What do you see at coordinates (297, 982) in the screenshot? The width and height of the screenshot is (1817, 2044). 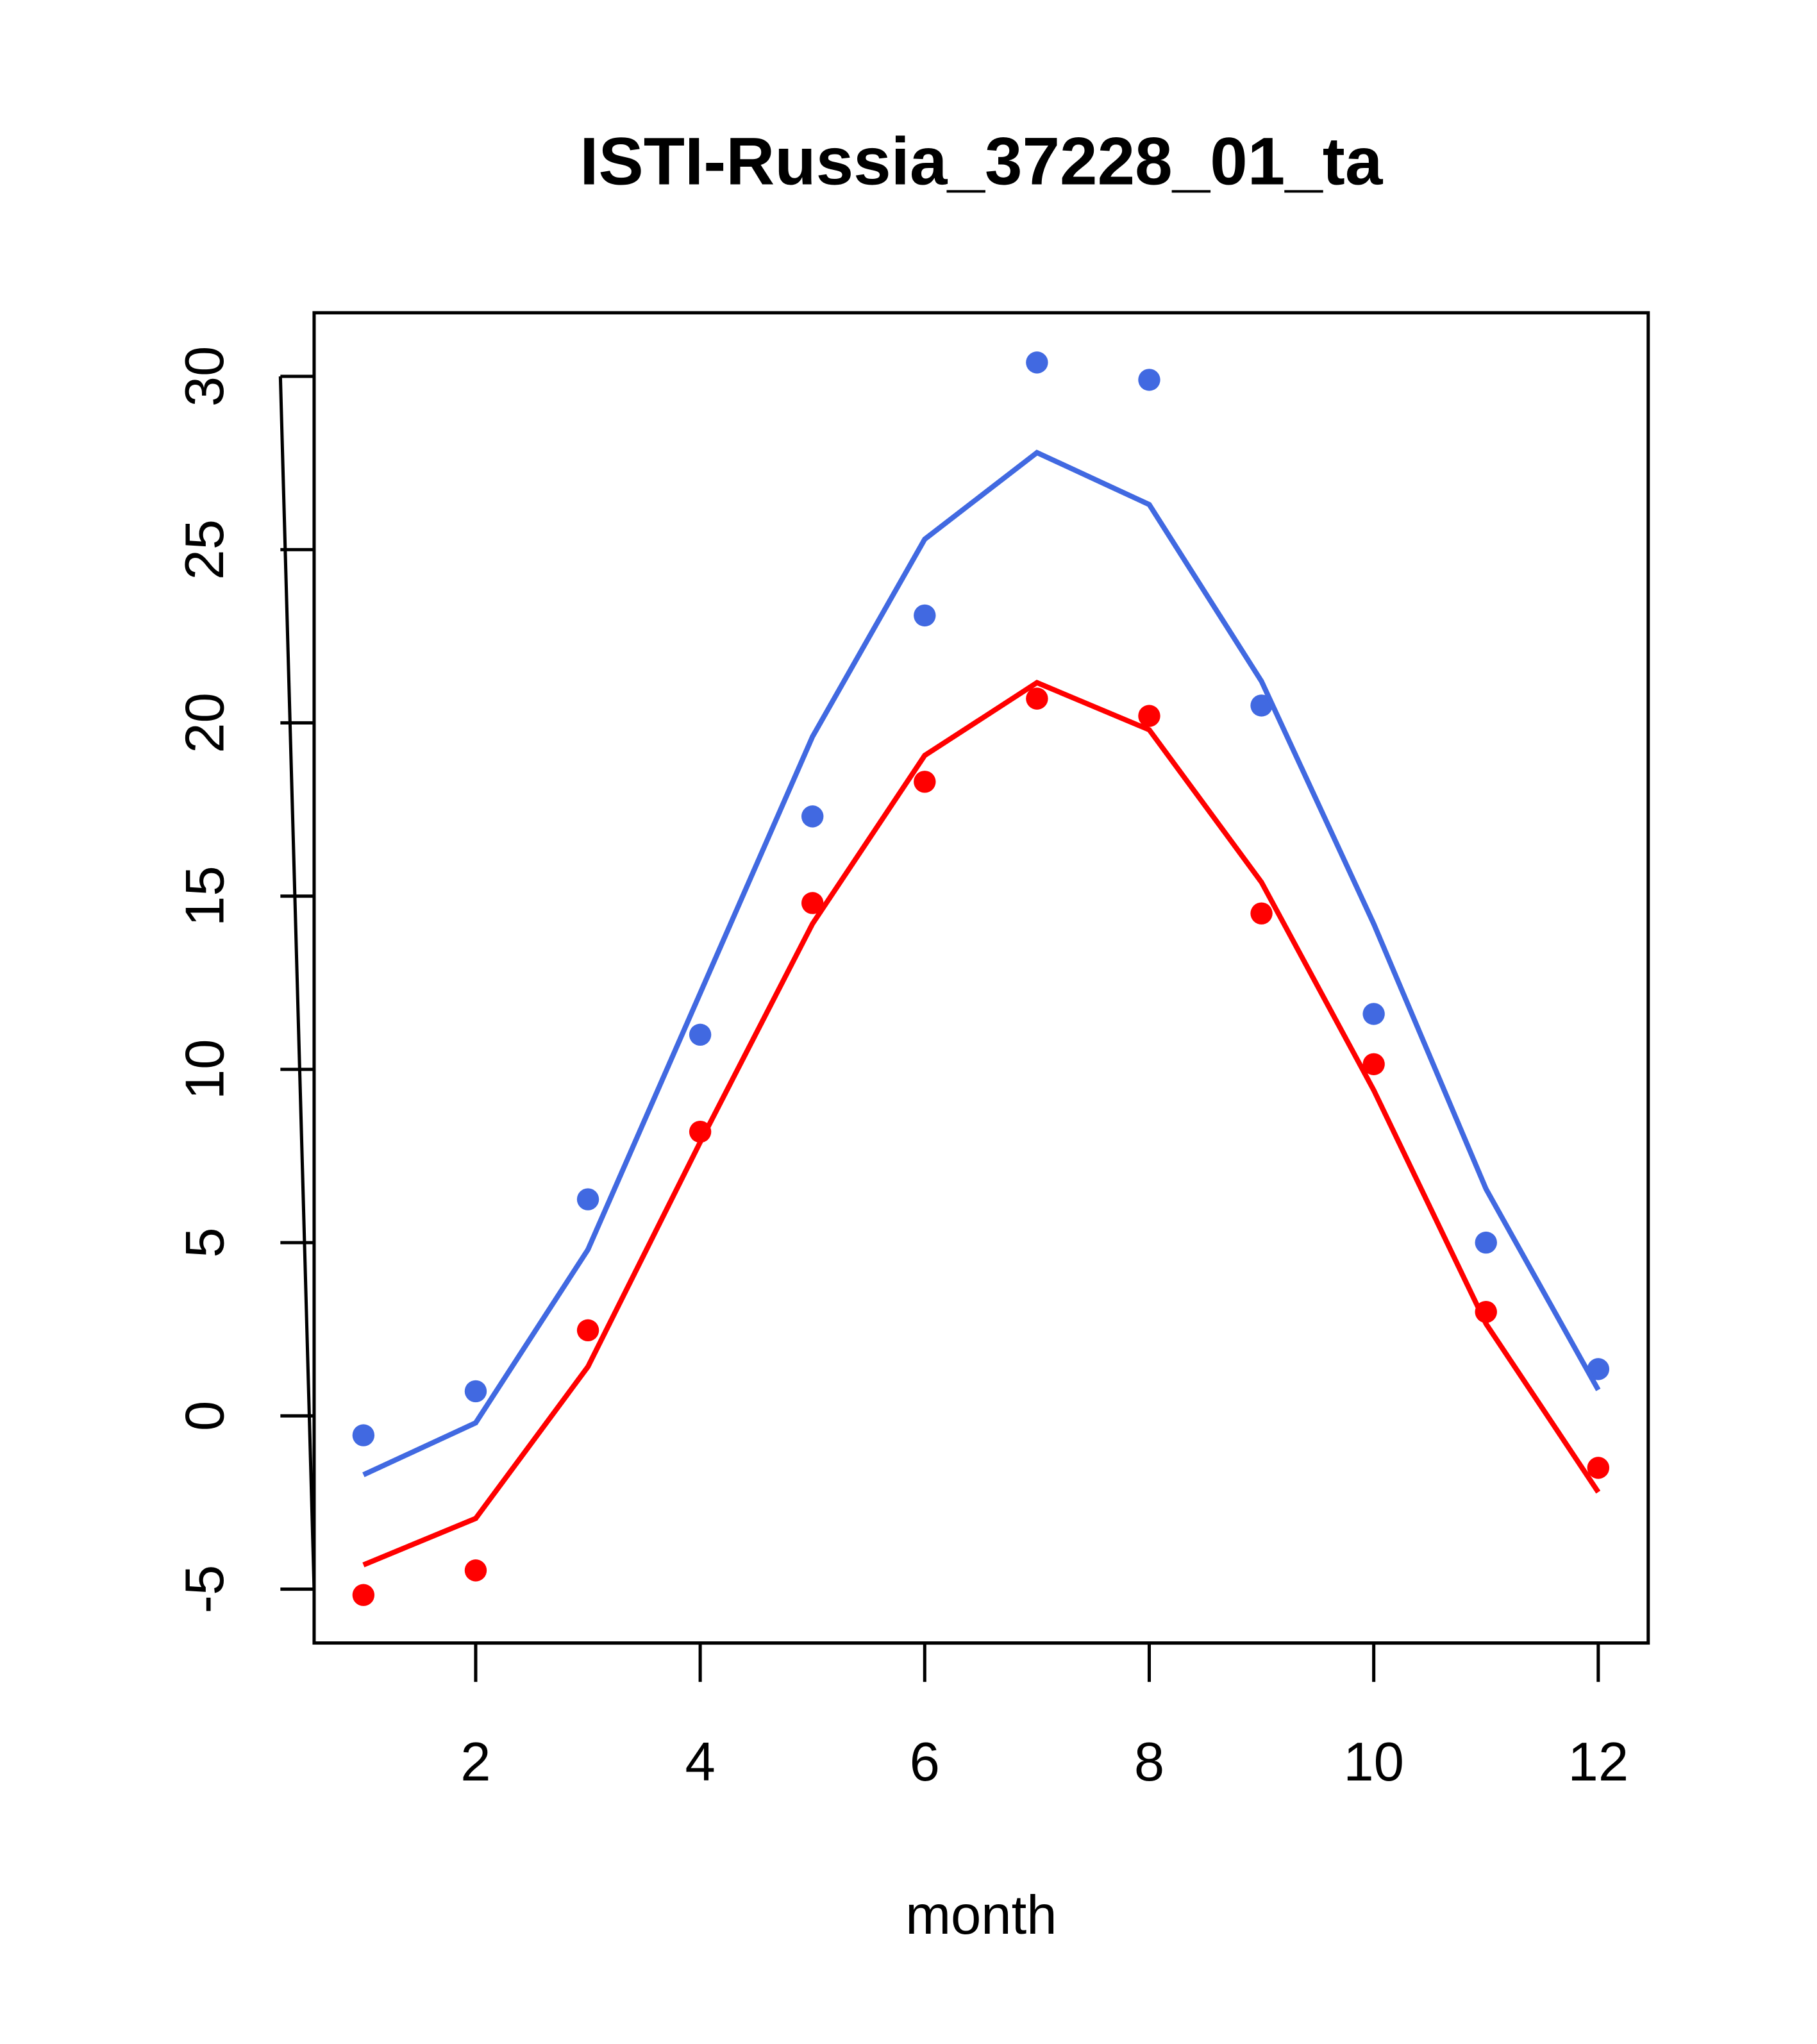 I see `y-axis-line` at bounding box center [297, 982].